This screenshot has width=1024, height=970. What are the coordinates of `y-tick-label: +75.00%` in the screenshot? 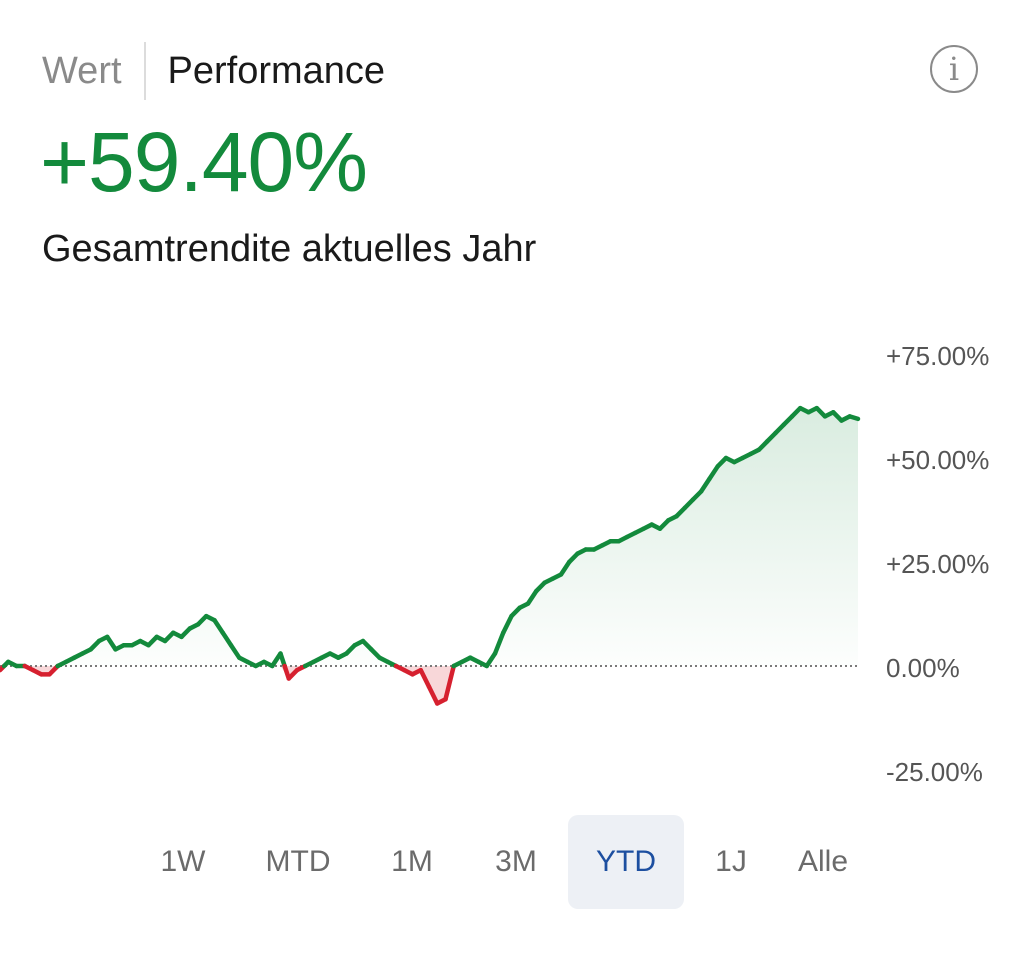 It's located at (937, 356).